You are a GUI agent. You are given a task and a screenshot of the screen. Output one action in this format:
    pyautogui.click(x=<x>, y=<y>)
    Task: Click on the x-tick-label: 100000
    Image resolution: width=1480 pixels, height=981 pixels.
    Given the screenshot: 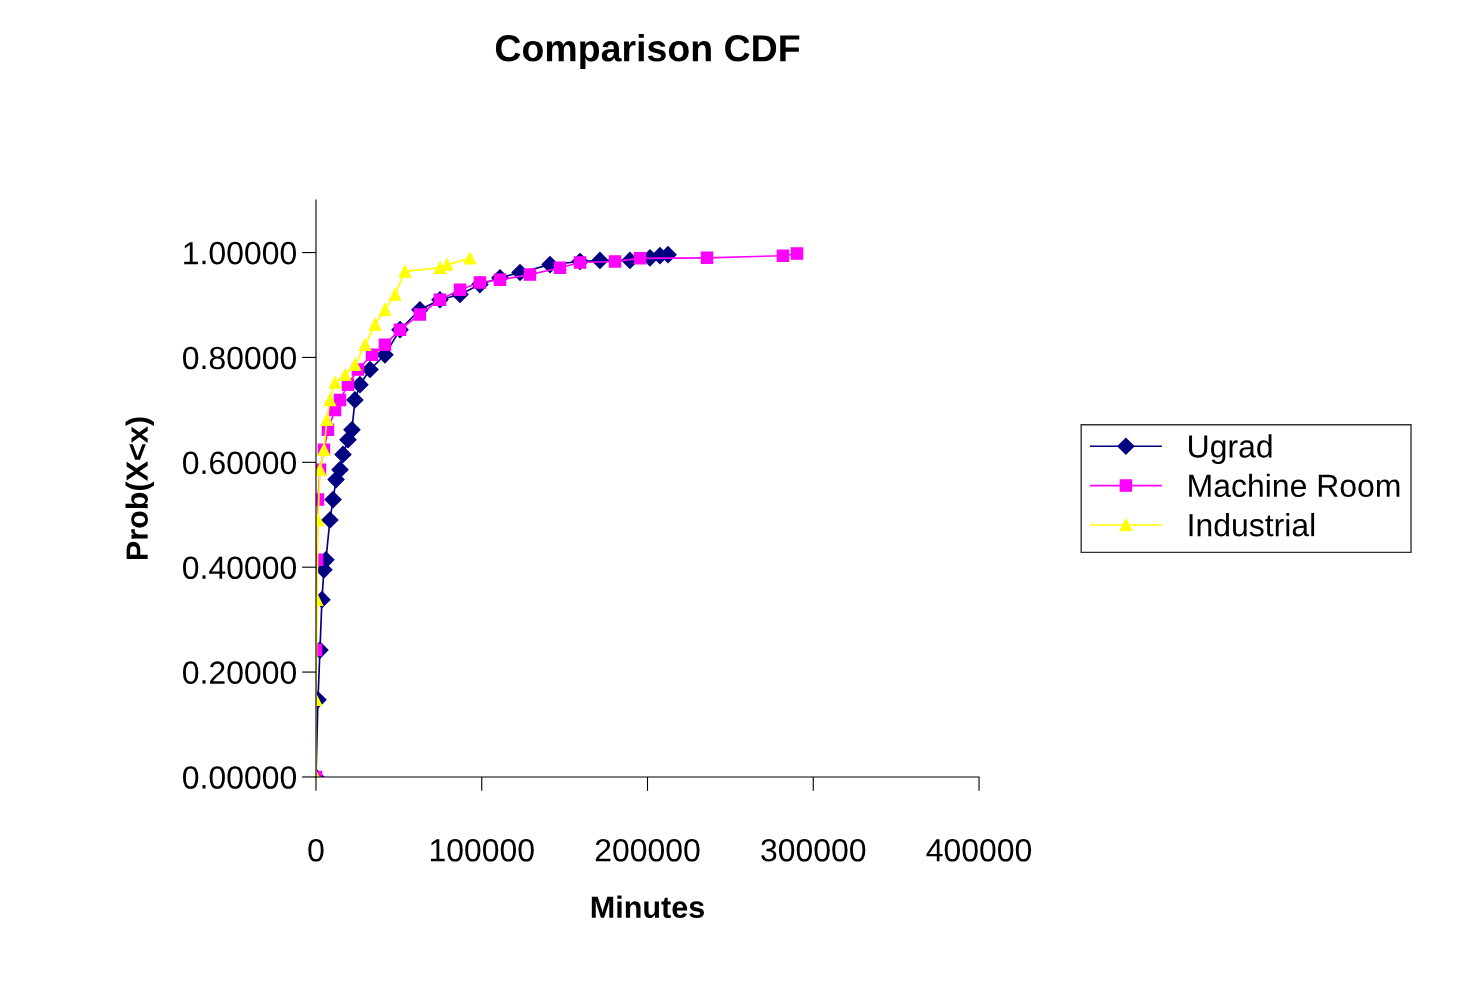 What is the action you would take?
    pyautogui.click(x=482, y=850)
    